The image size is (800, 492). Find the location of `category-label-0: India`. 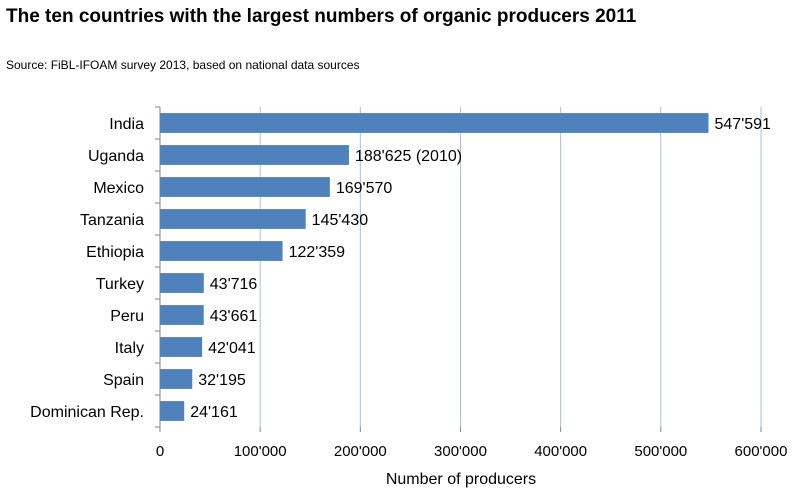

category-label-0: India is located at coordinates (126, 124).